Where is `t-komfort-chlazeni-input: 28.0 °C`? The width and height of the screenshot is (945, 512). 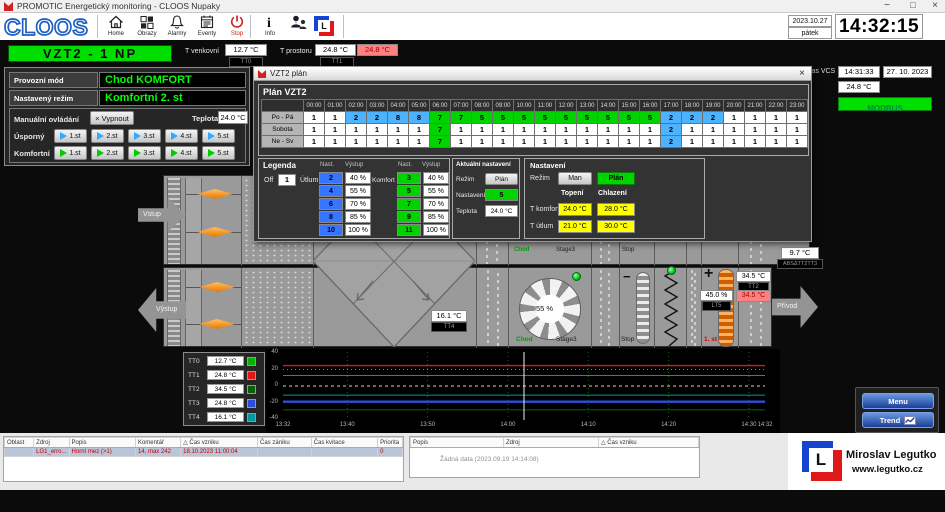
t-komfort-chlazeni-input: 28.0 °C is located at coordinates (616, 209).